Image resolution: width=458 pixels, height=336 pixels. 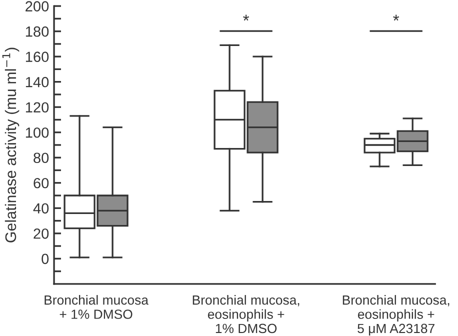 I want to click on y-tick-label: 40, so click(x=41, y=208).